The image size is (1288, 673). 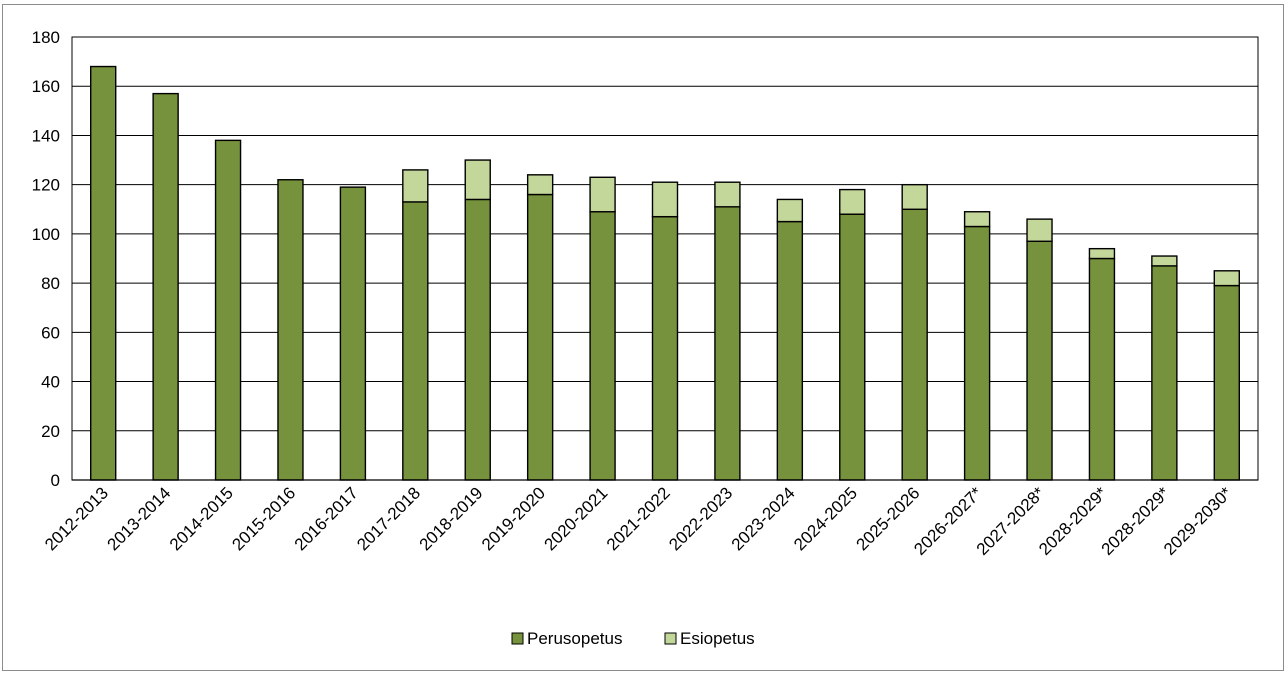 I want to click on legend-swatch-esiopetus, so click(x=670, y=638).